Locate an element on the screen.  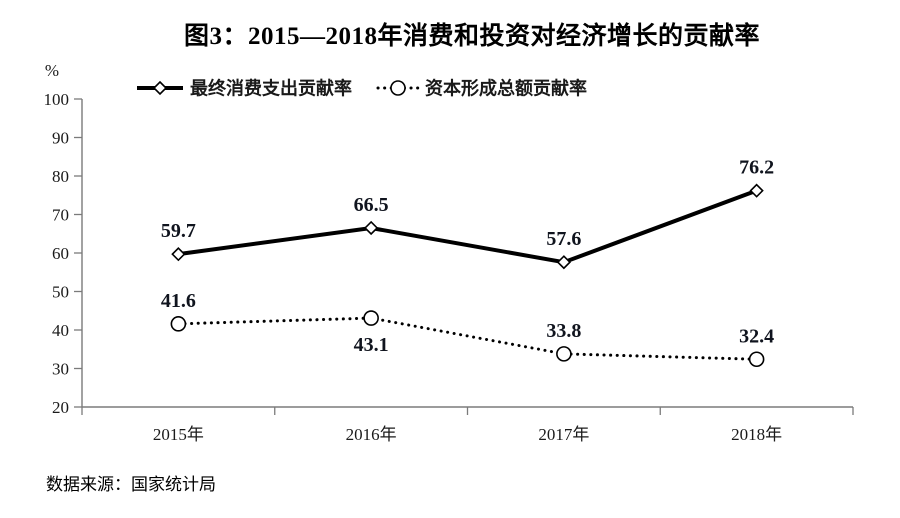
data-point-label-1-2: 33.8 is located at coordinates (563, 331).